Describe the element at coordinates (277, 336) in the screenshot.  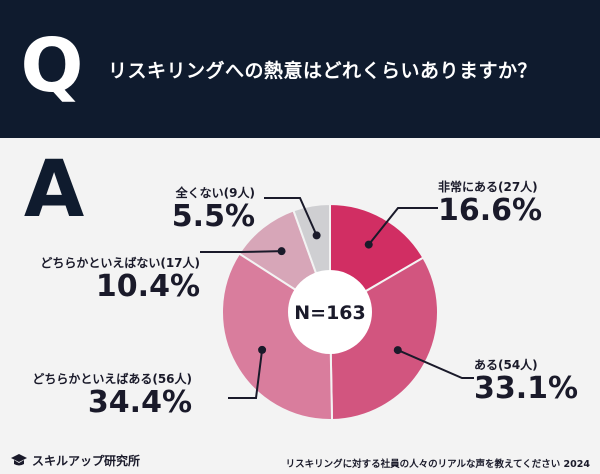
I see `slice-somewhat-yes` at that location.